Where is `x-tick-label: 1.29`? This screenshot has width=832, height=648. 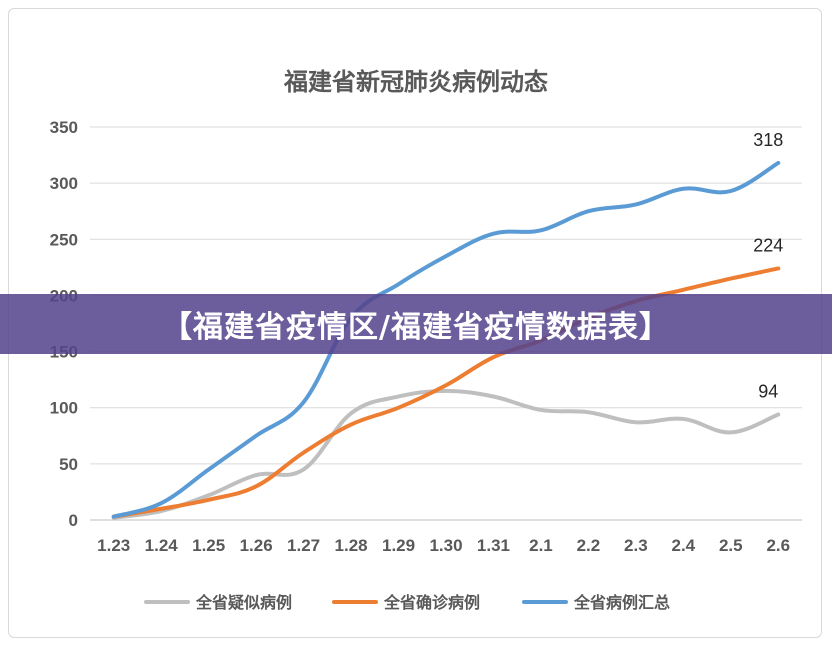 x-tick-label: 1.29 is located at coordinates (398, 545).